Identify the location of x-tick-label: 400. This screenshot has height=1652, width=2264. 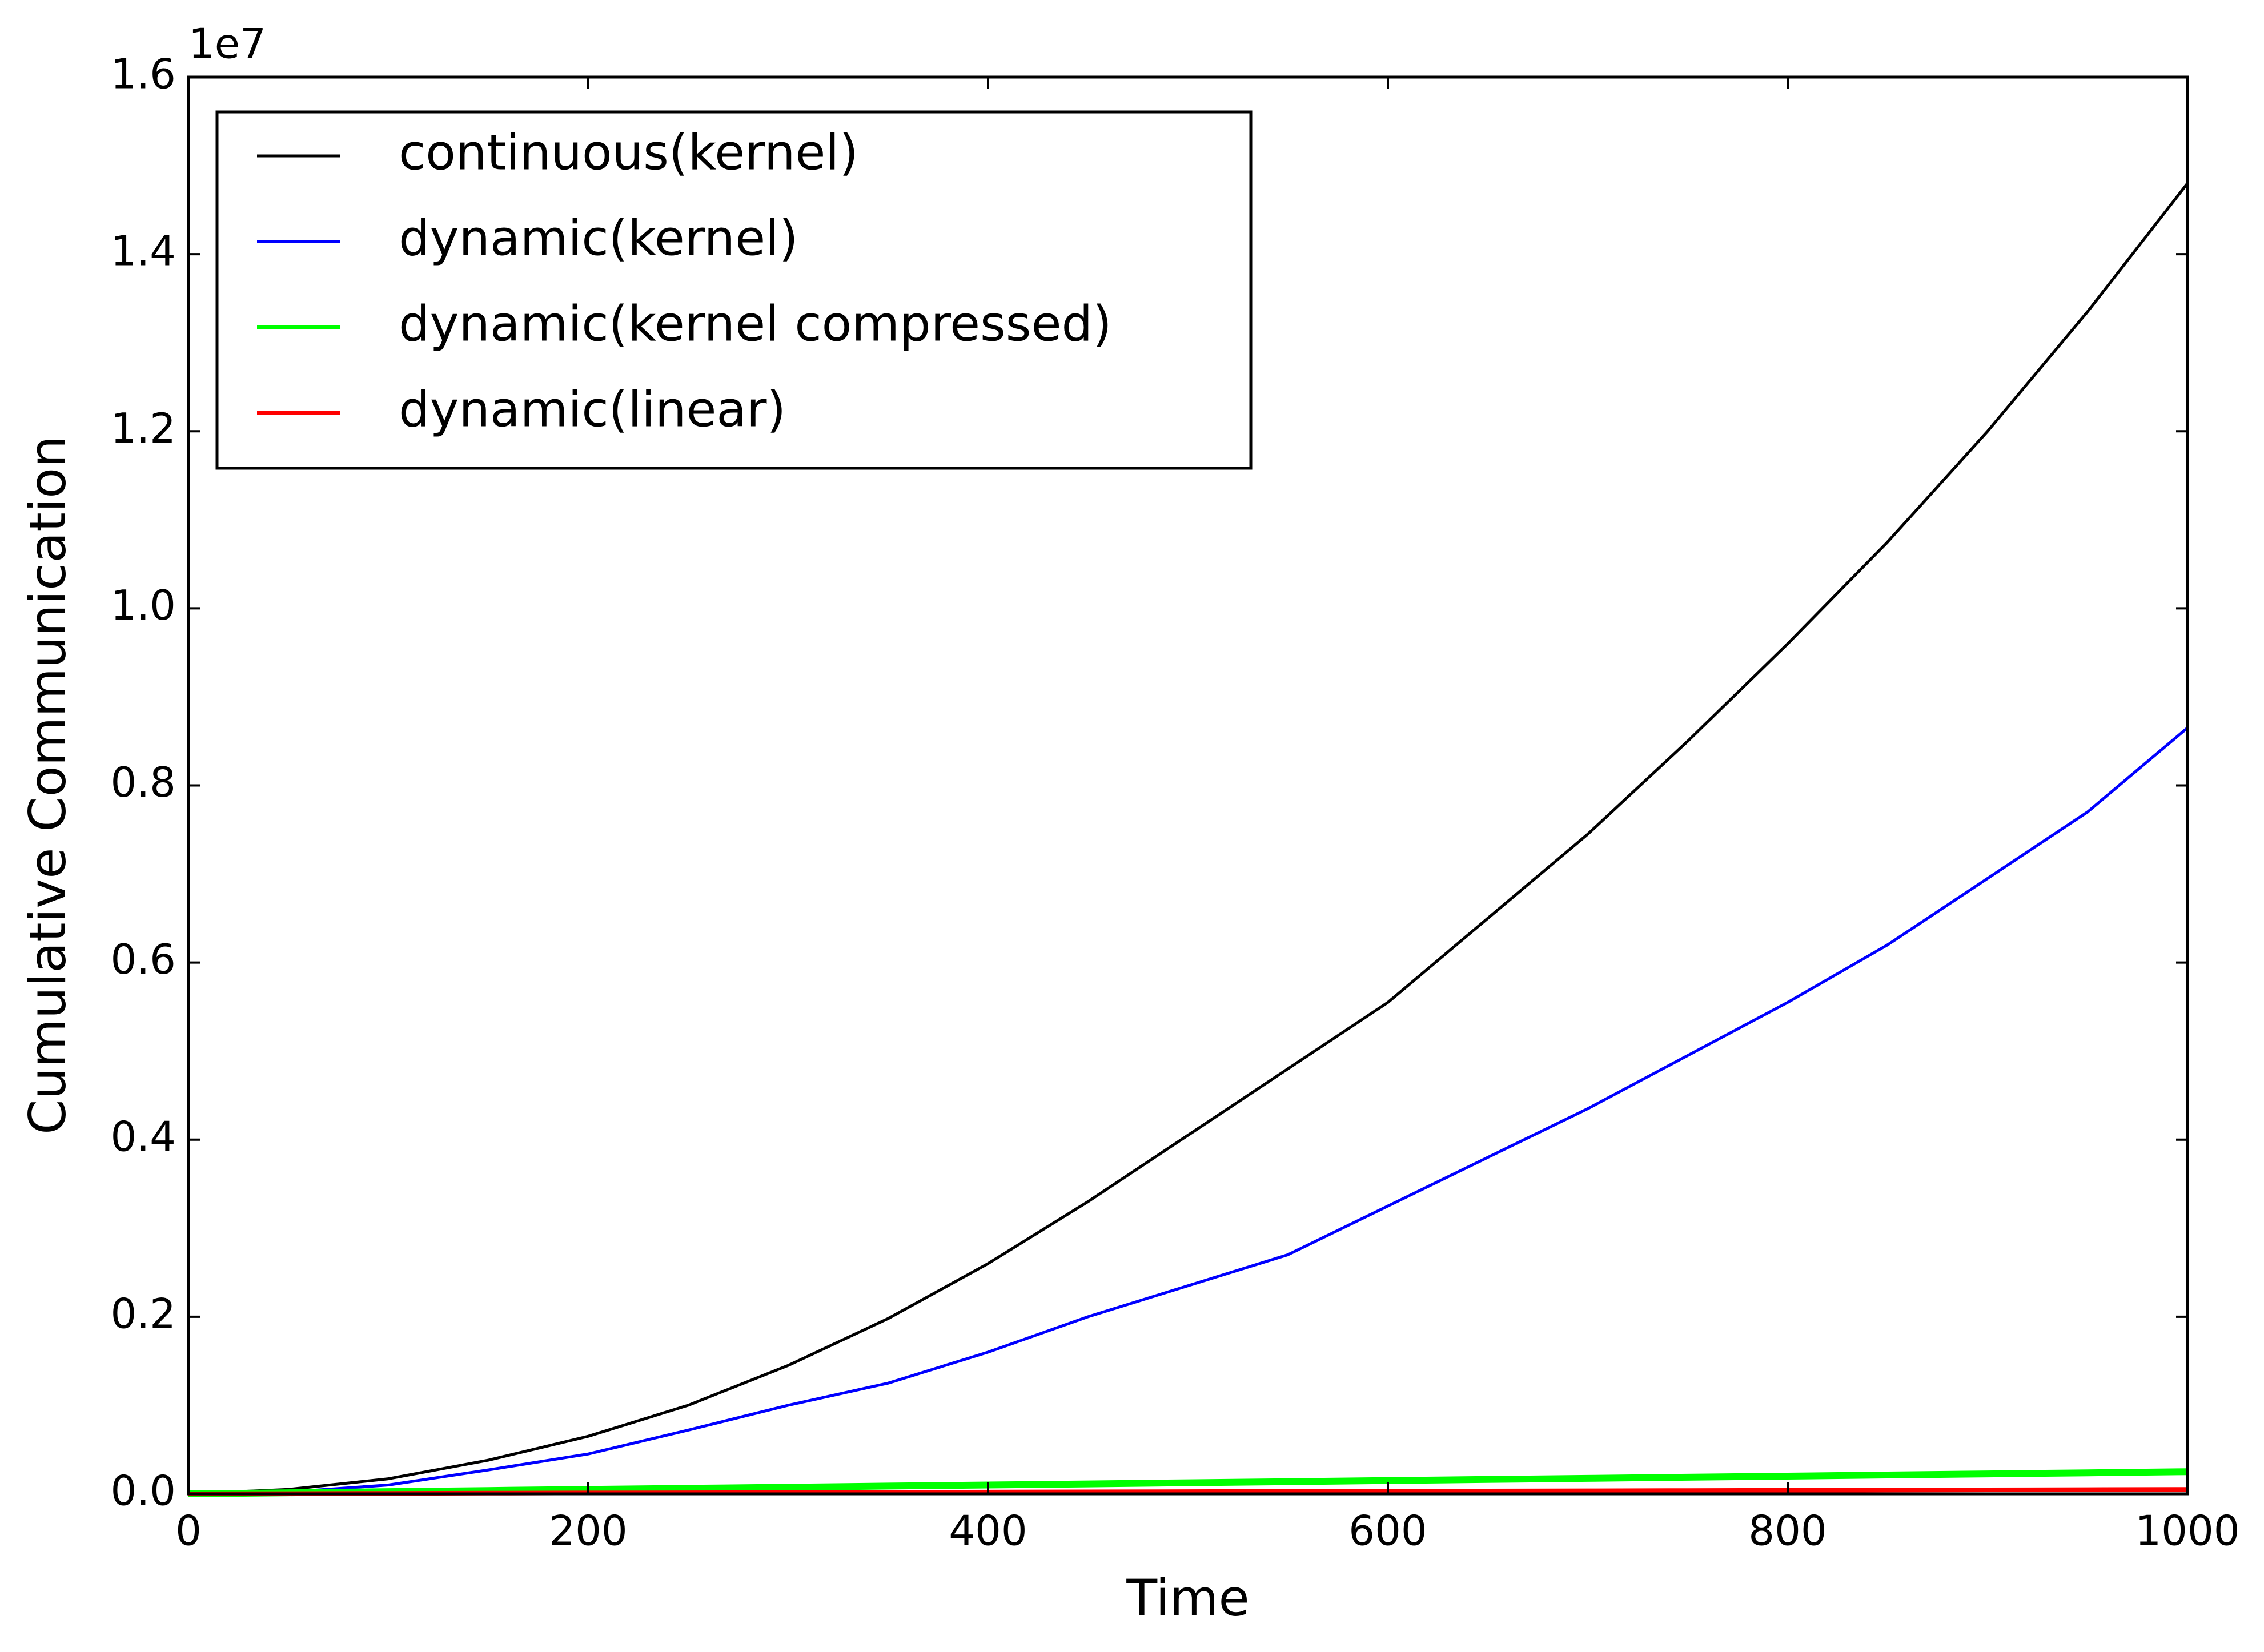
(988, 1531).